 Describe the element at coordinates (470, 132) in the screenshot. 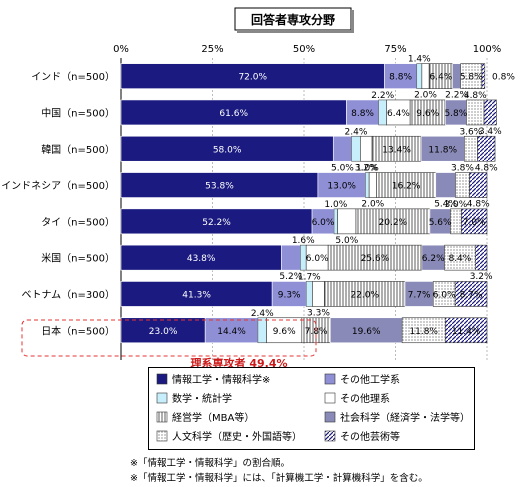

I see `segment-value-label: 3.6%` at that location.